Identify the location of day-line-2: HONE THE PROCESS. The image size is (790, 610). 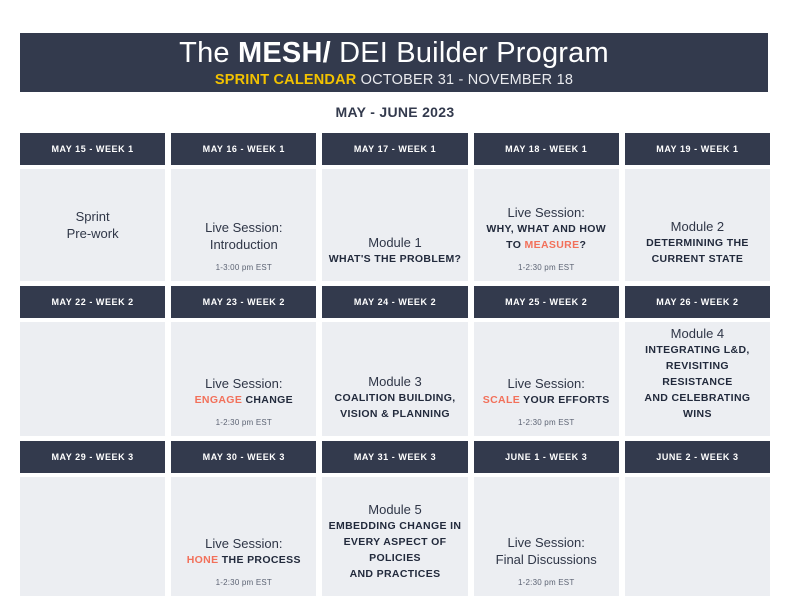
(243, 560).